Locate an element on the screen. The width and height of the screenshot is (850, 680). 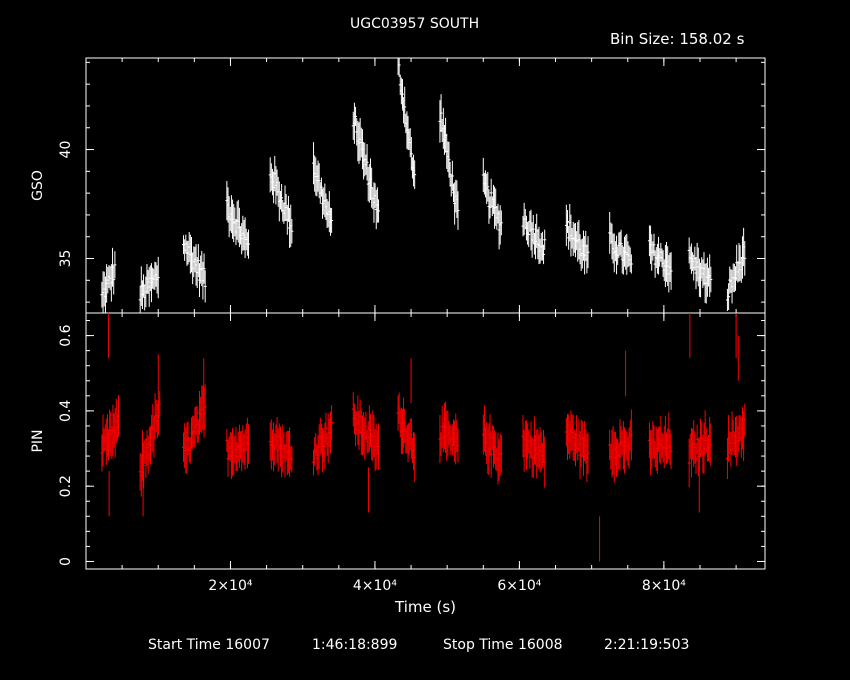
gso-ytick-label: 40 is located at coordinates (66, 150).